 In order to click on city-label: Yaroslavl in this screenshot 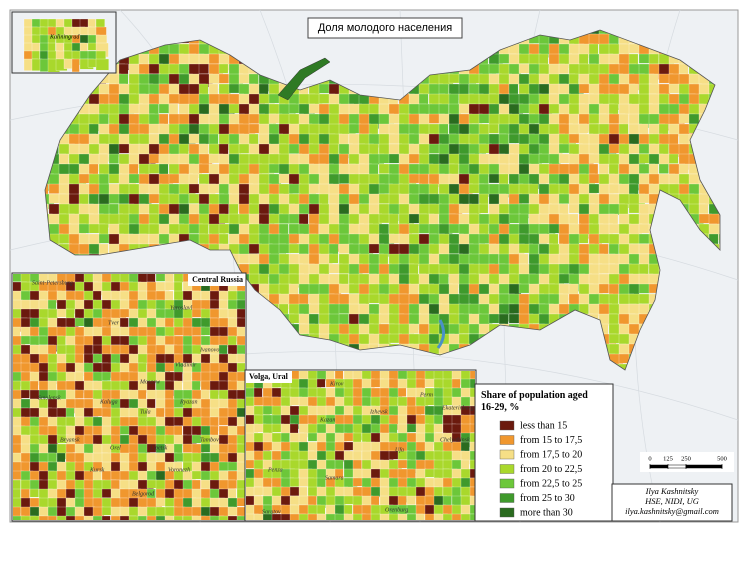, I will do `click(181, 308)`.